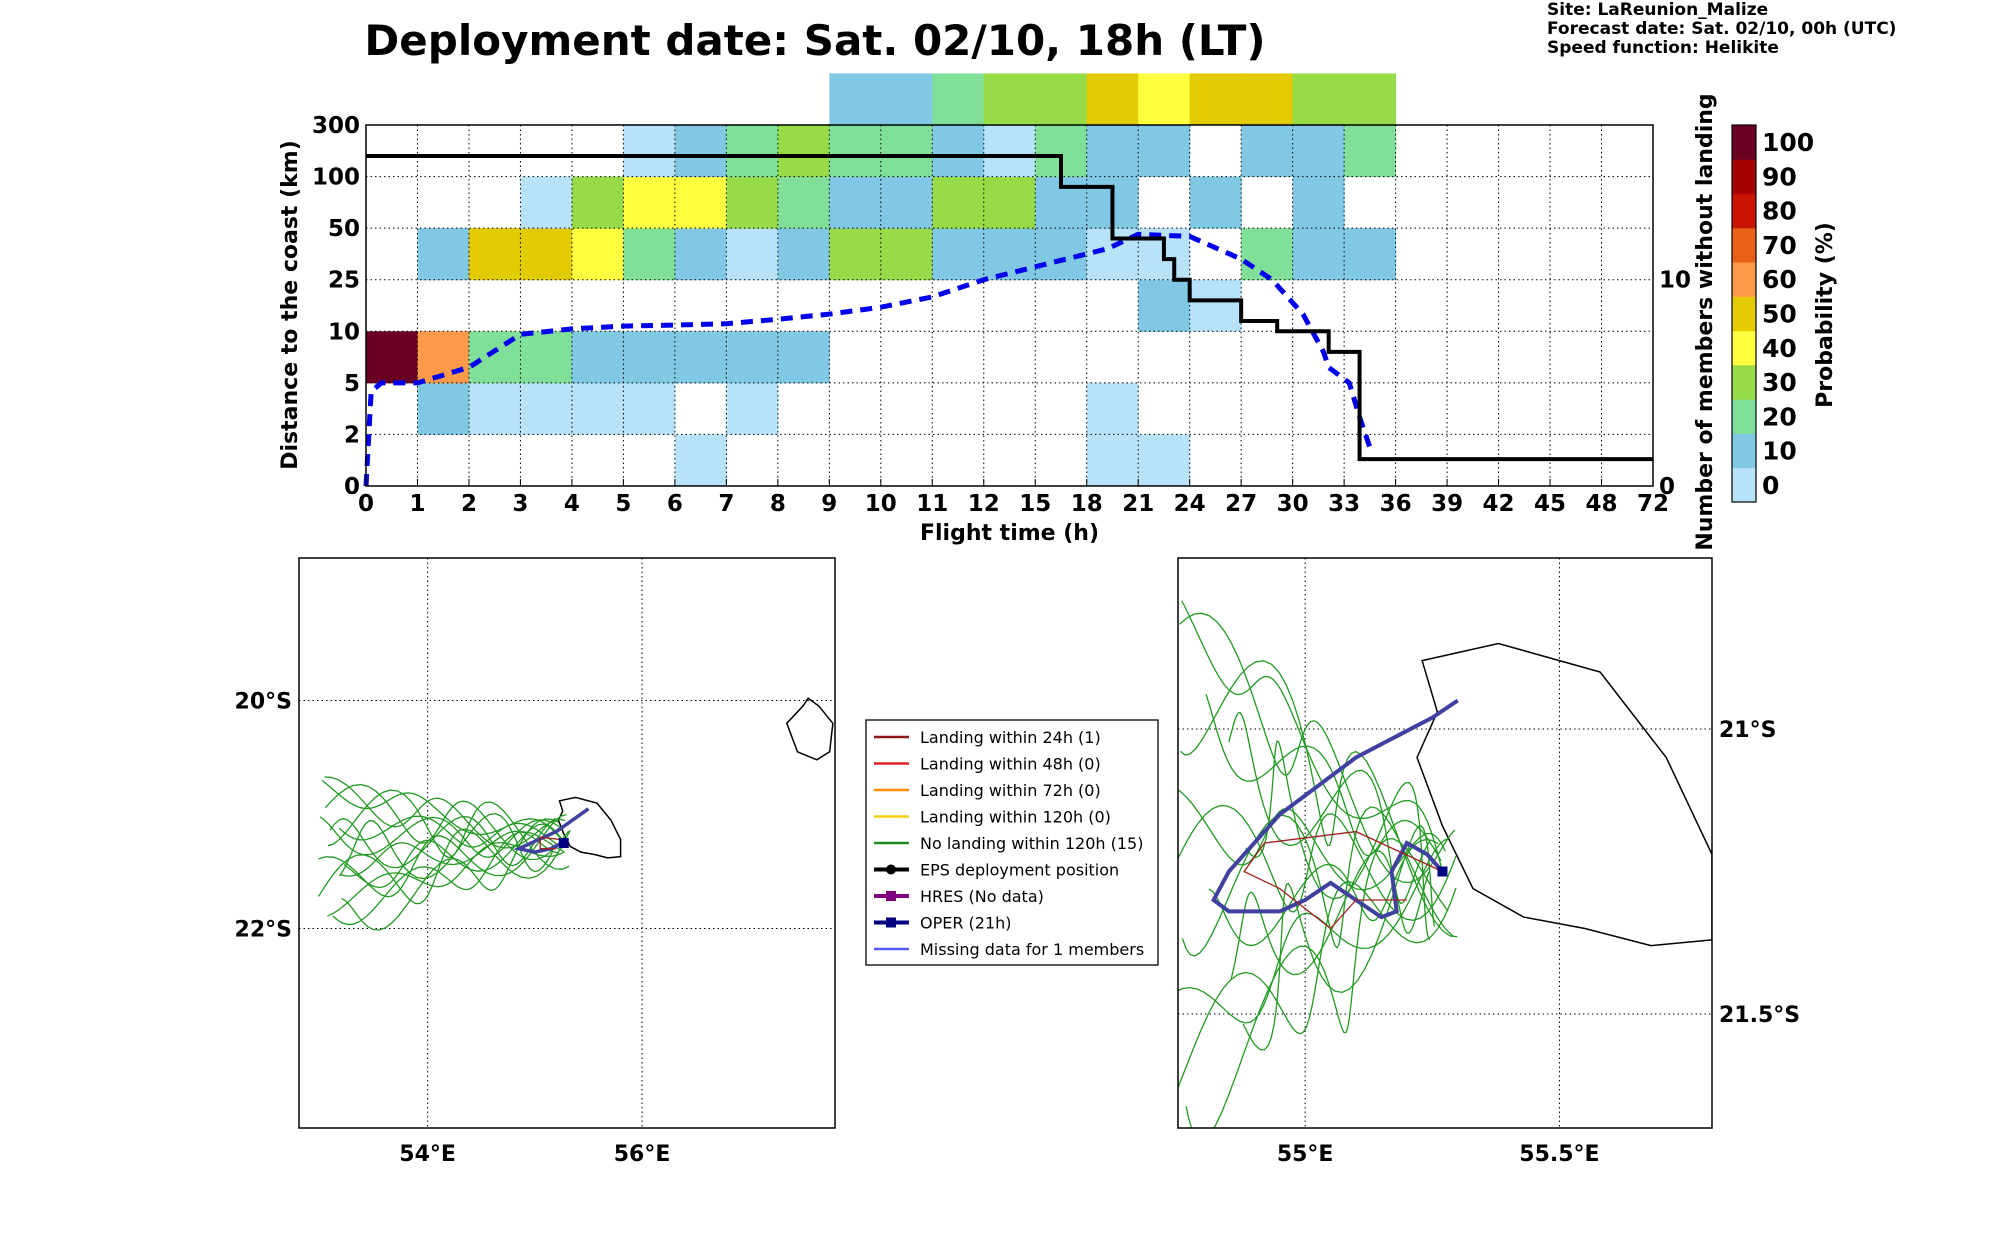 The height and width of the screenshot is (1250, 2000). Describe the element at coordinates (1344, 504) in the screenshot. I see `x-tick-label: 33` at that location.